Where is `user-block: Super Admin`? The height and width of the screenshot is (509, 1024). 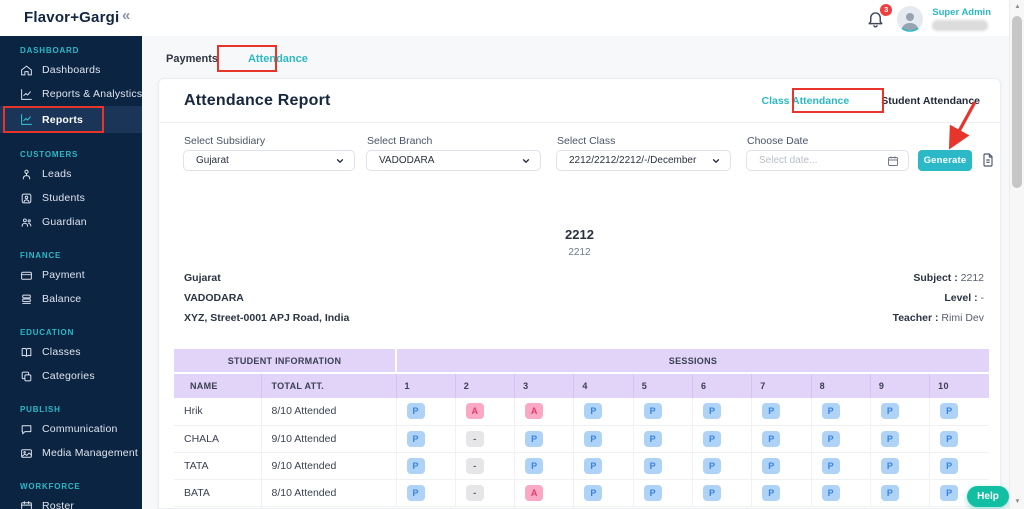 user-block: Super Admin is located at coordinates (961, 19).